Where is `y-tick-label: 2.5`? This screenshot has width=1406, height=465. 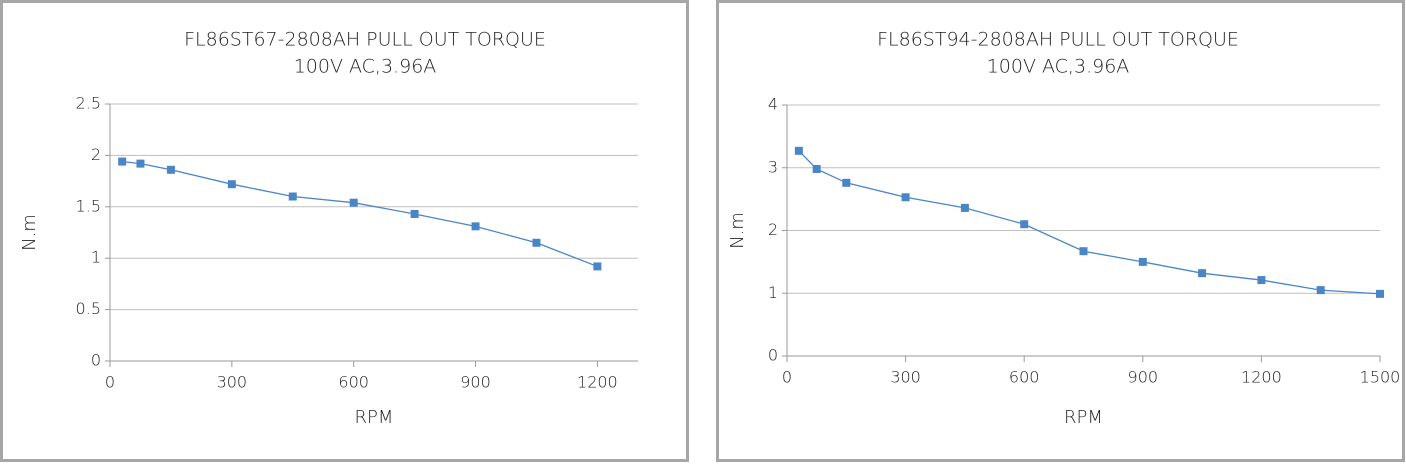 y-tick-label: 2.5 is located at coordinates (88, 103).